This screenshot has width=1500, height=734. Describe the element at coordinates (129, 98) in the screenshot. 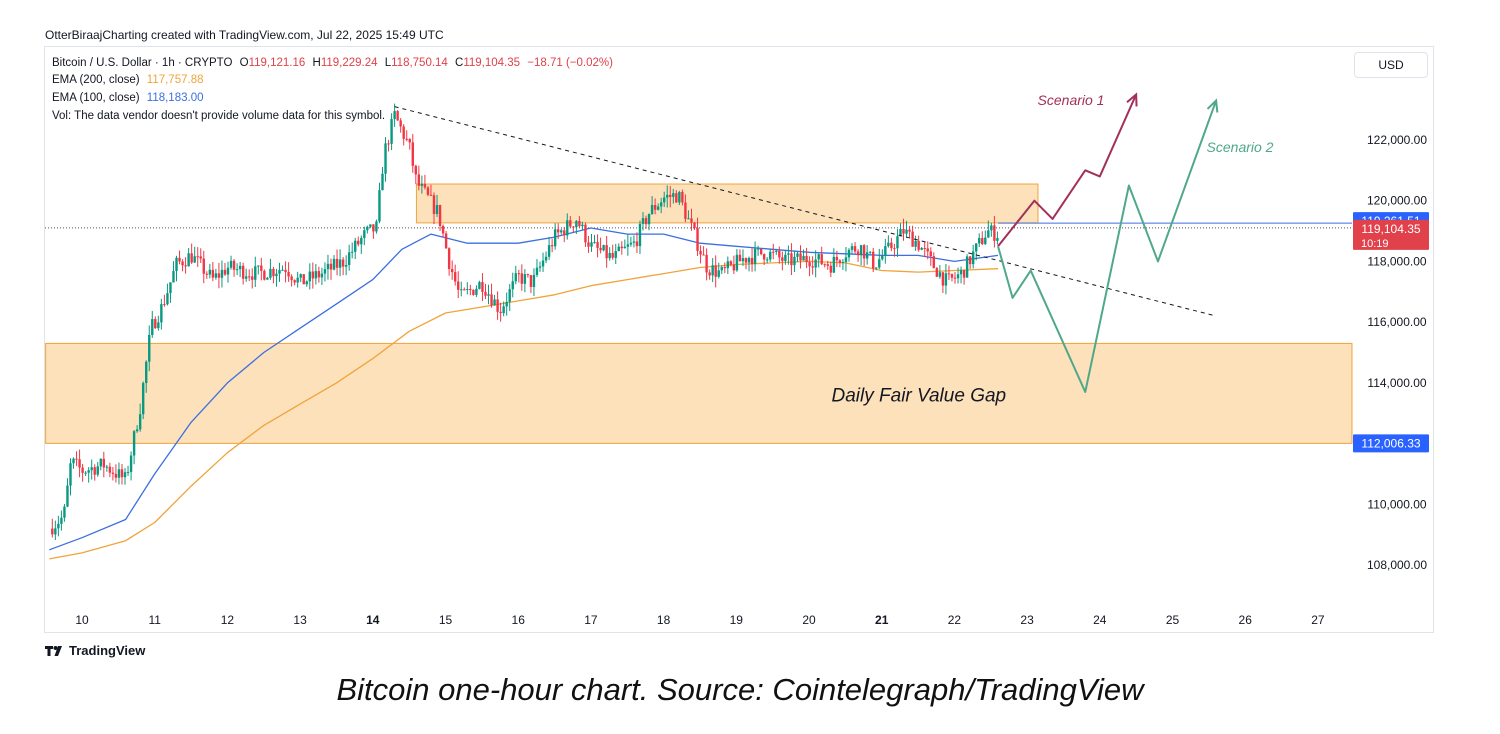

I see `ema100-legend: EMA (100, close) 118,183.00` at that location.